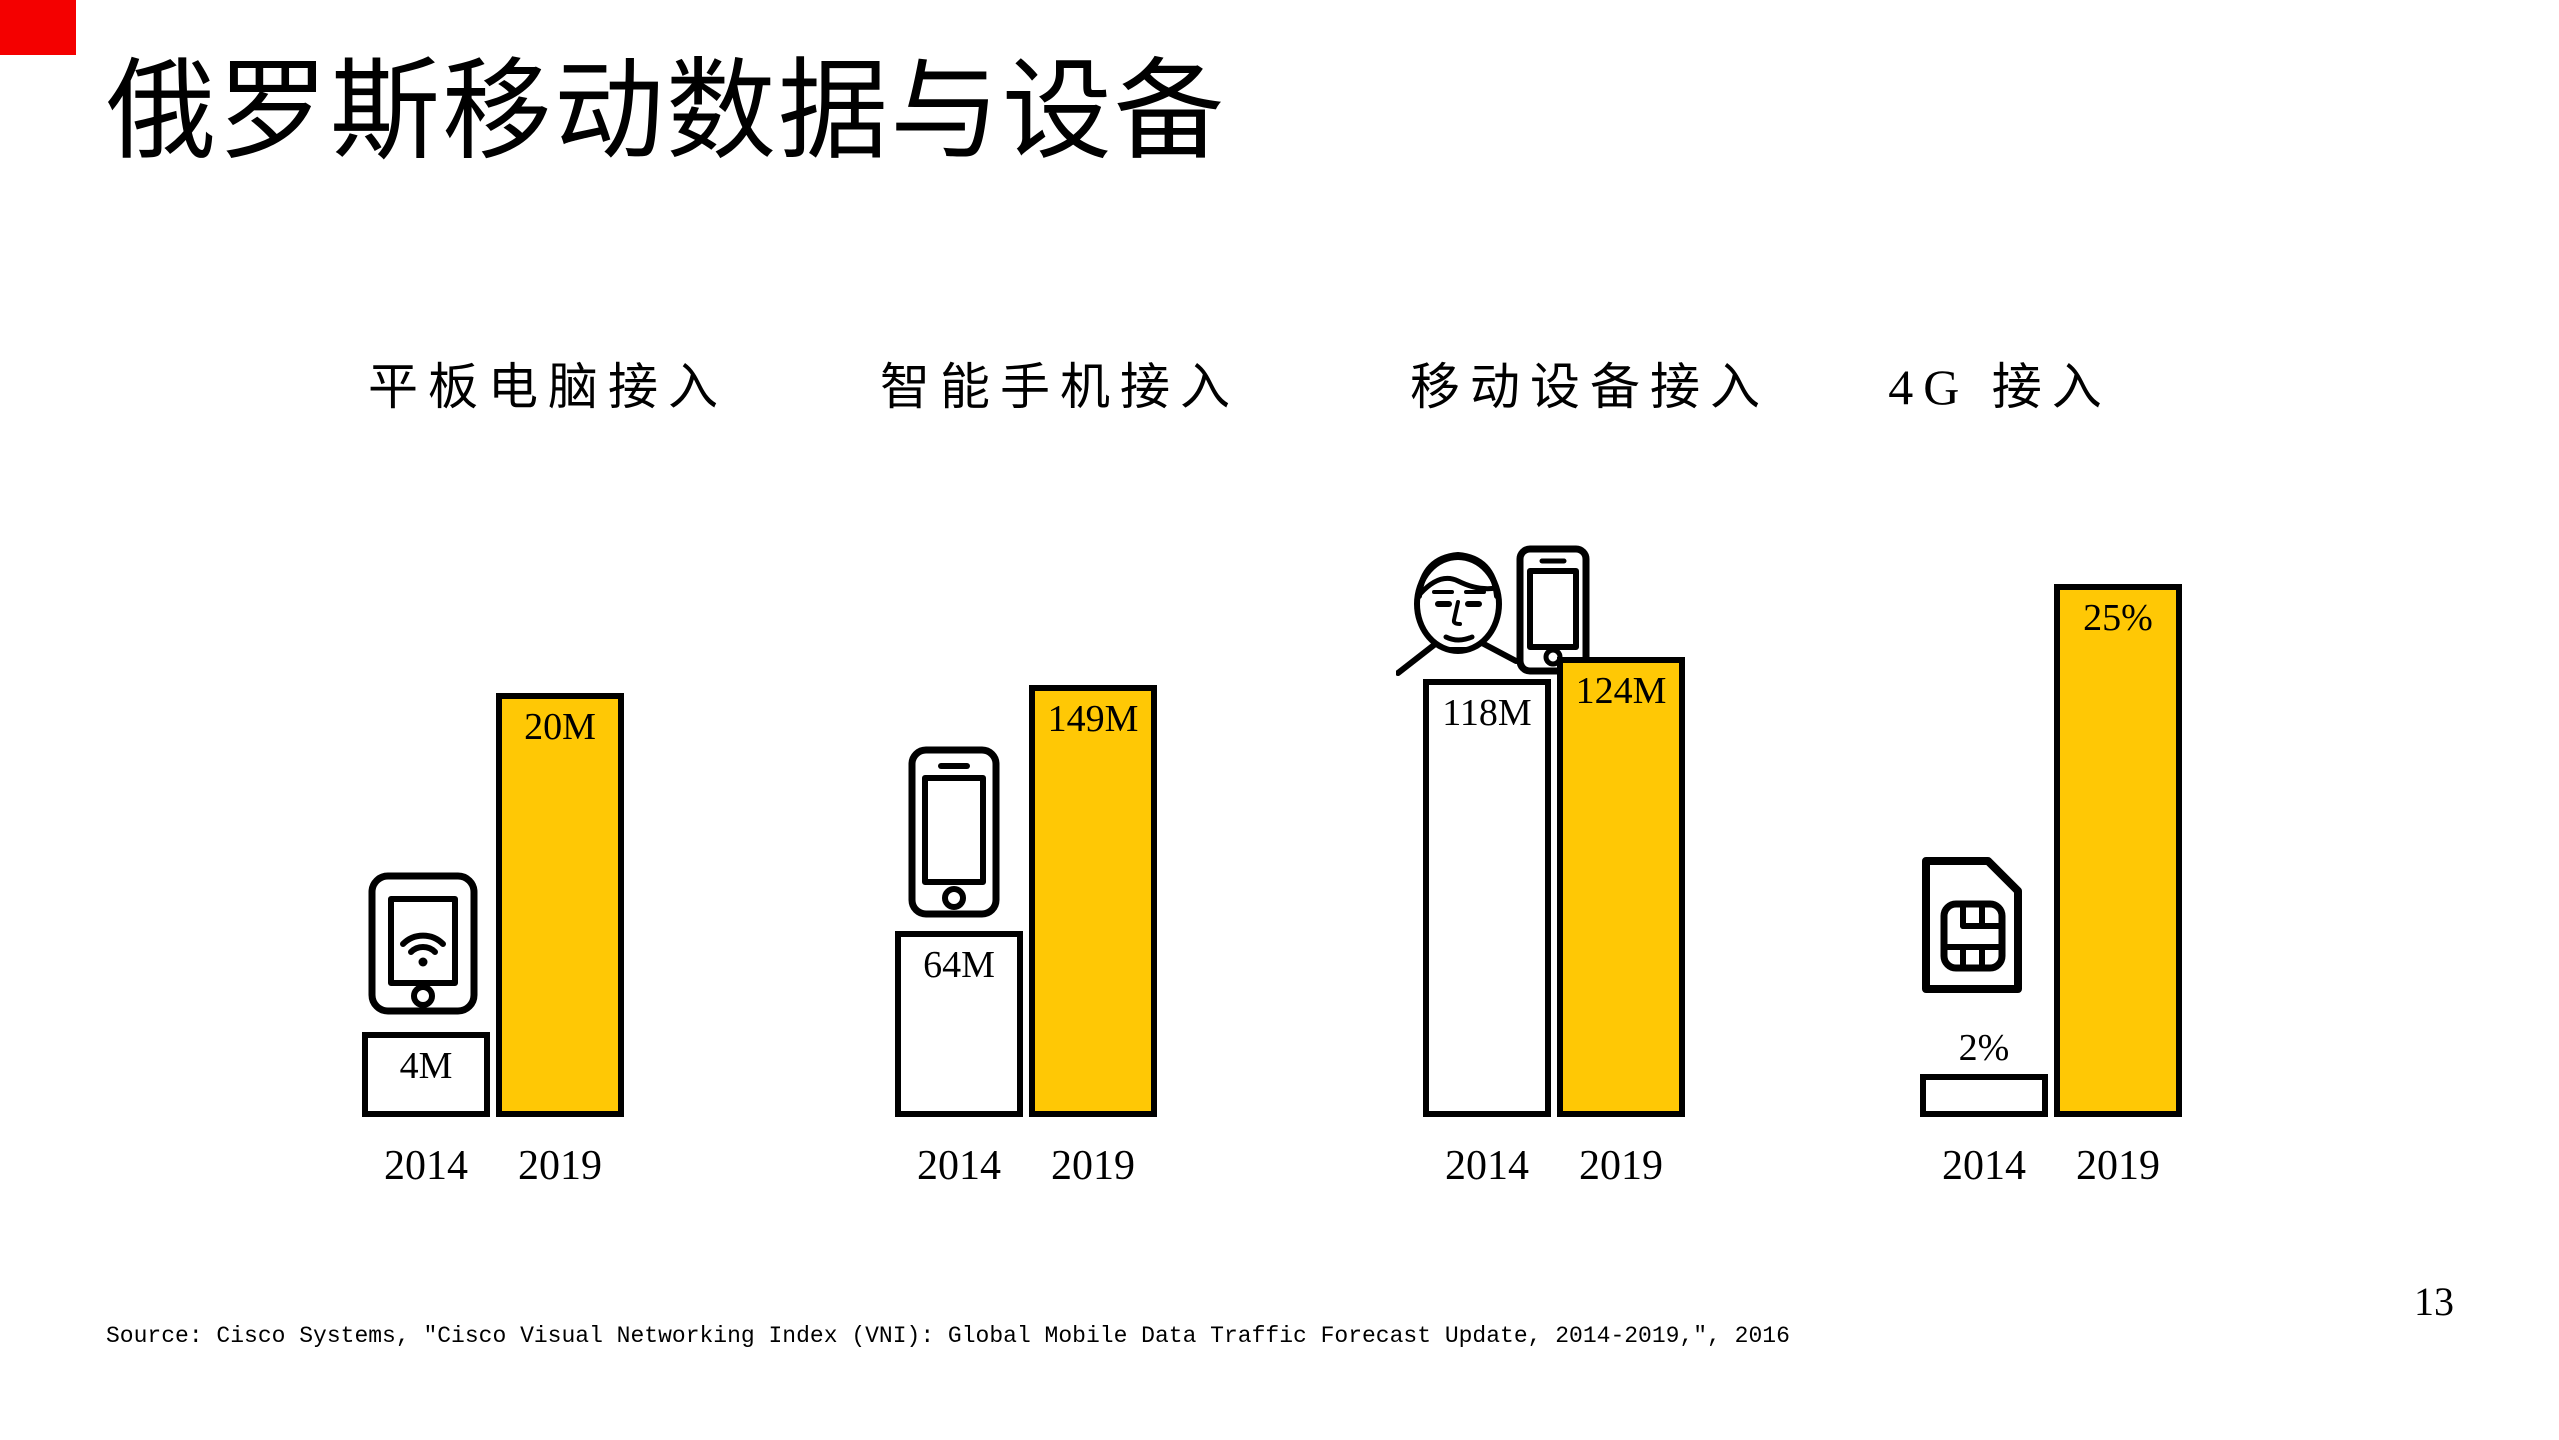  Describe the element at coordinates (560, 727) in the screenshot. I see `bar-value-label: 20M` at that location.